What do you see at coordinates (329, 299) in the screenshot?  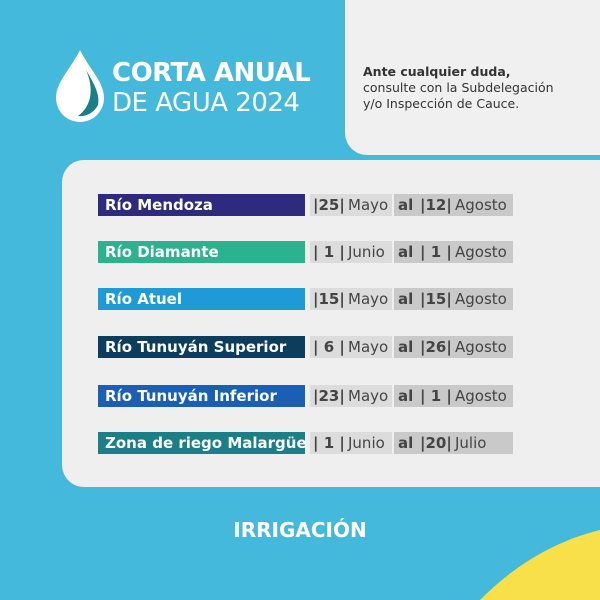 I see `from-day: |15|` at bounding box center [329, 299].